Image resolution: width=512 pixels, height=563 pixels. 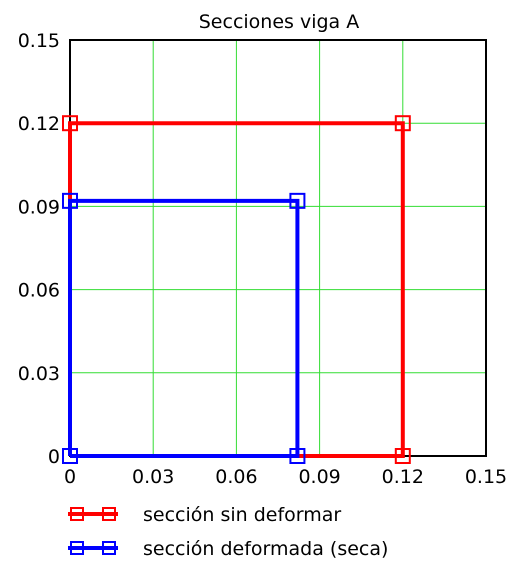 What do you see at coordinates (39, 41) in the screenshot?
I see `y-tick-label: 0.15` at bounding box center [39, 41].